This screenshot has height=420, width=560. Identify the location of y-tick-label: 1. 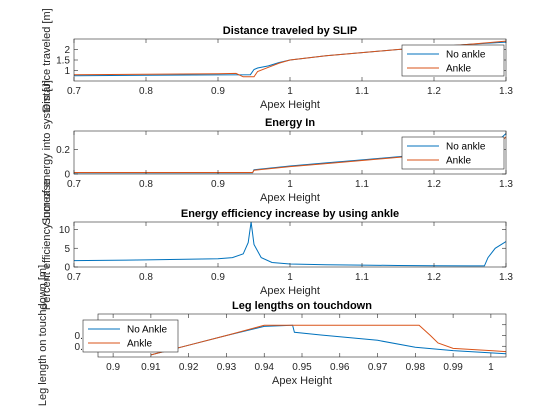
(67, 71).